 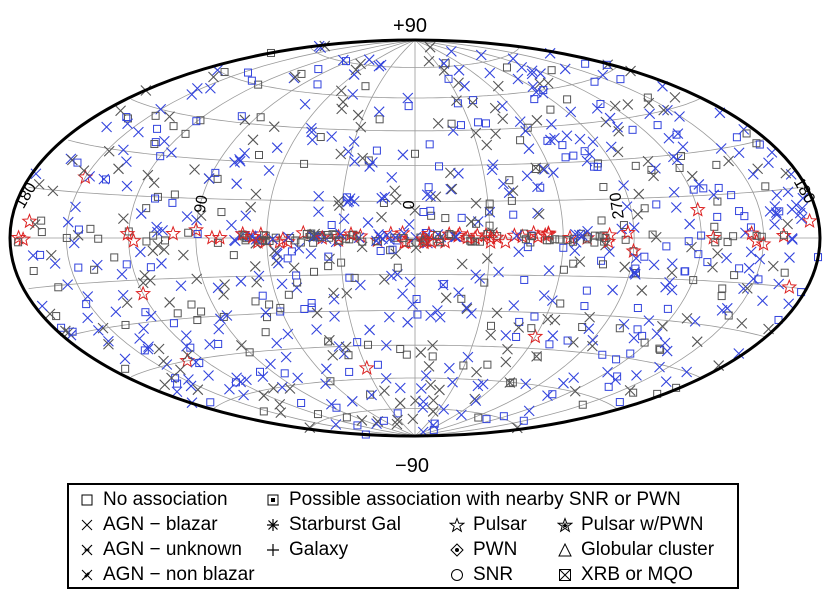 I want to click on parallel-line, so click(x=417, y=324).